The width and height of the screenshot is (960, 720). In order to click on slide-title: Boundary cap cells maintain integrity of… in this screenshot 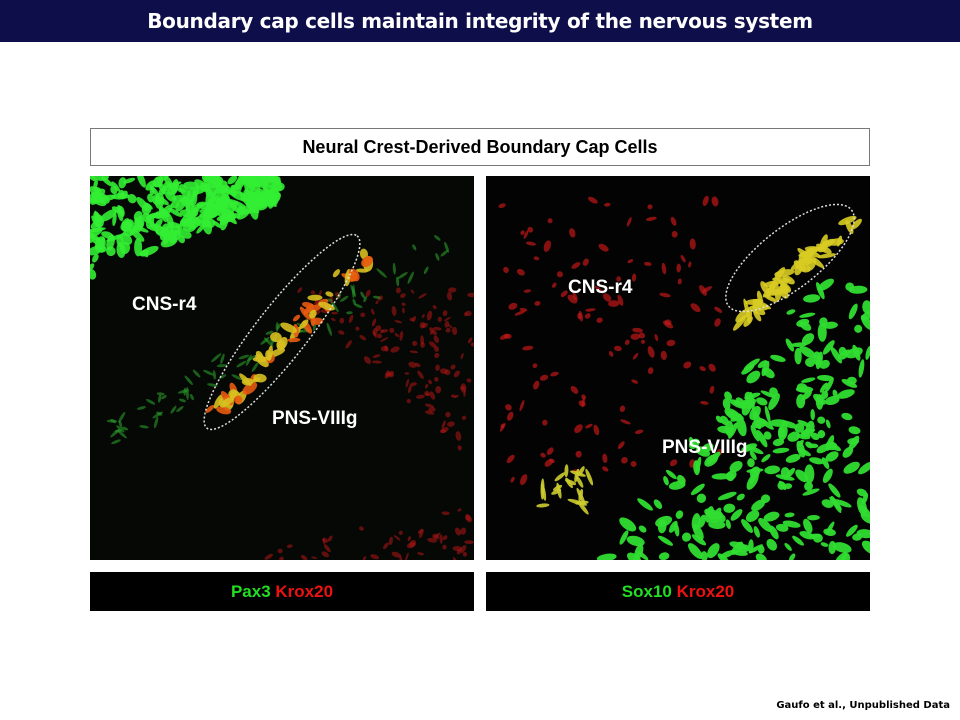, I will do `click(480, 21)`.